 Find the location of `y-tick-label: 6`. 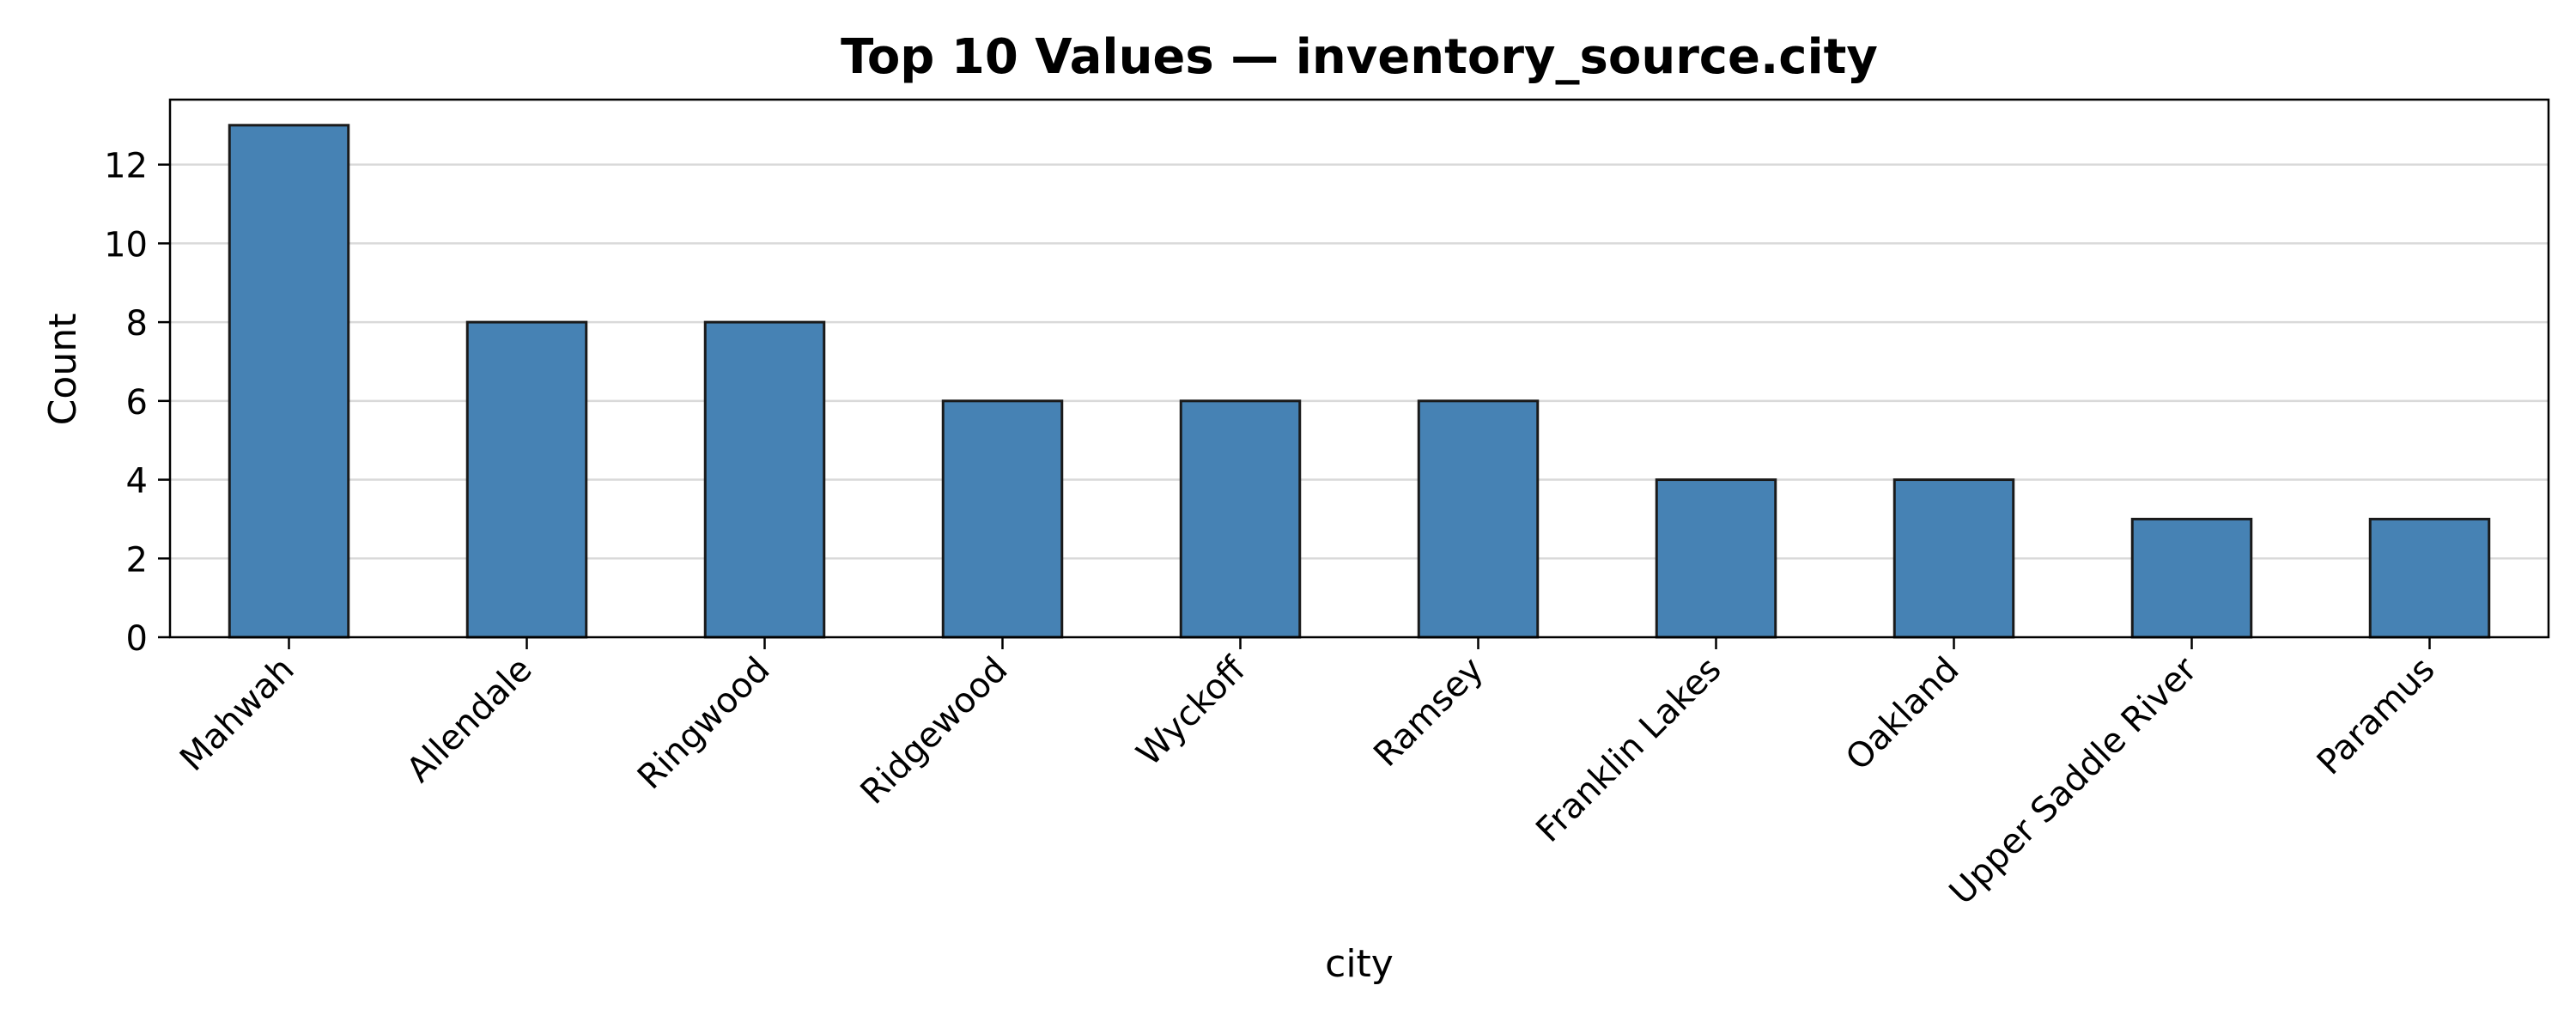

y-tick-label: 6 is located at coordinates (137, 403).